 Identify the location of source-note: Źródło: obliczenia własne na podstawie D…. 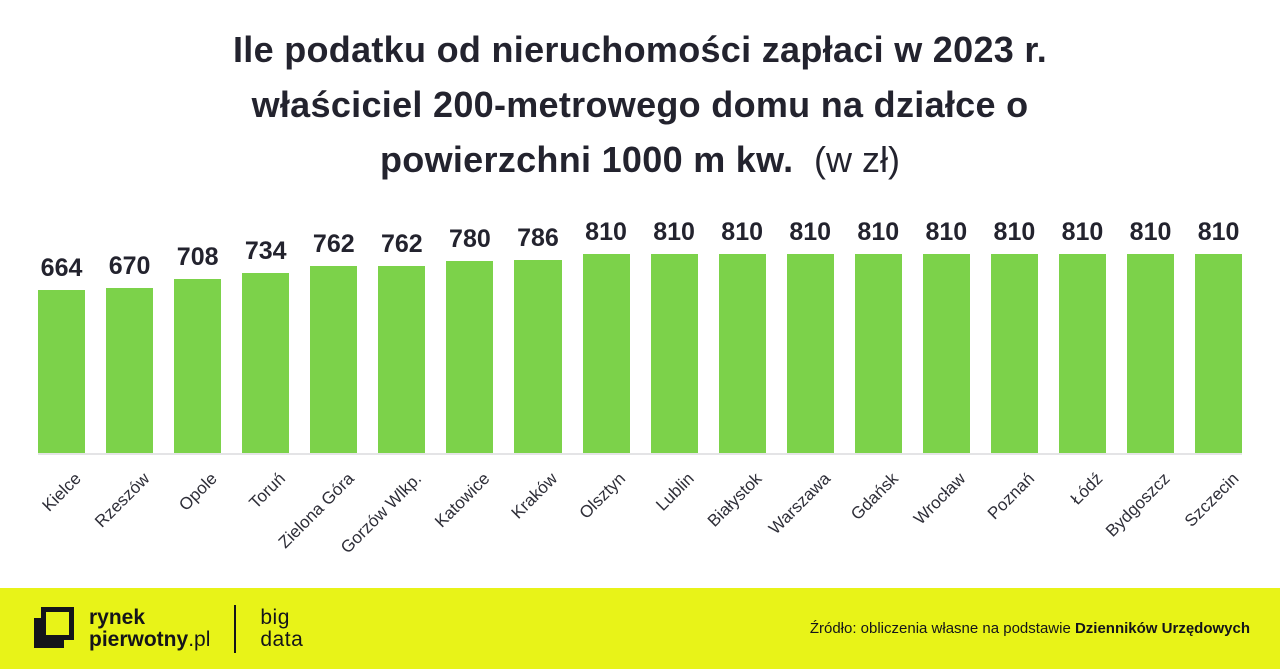
(1030, 628).